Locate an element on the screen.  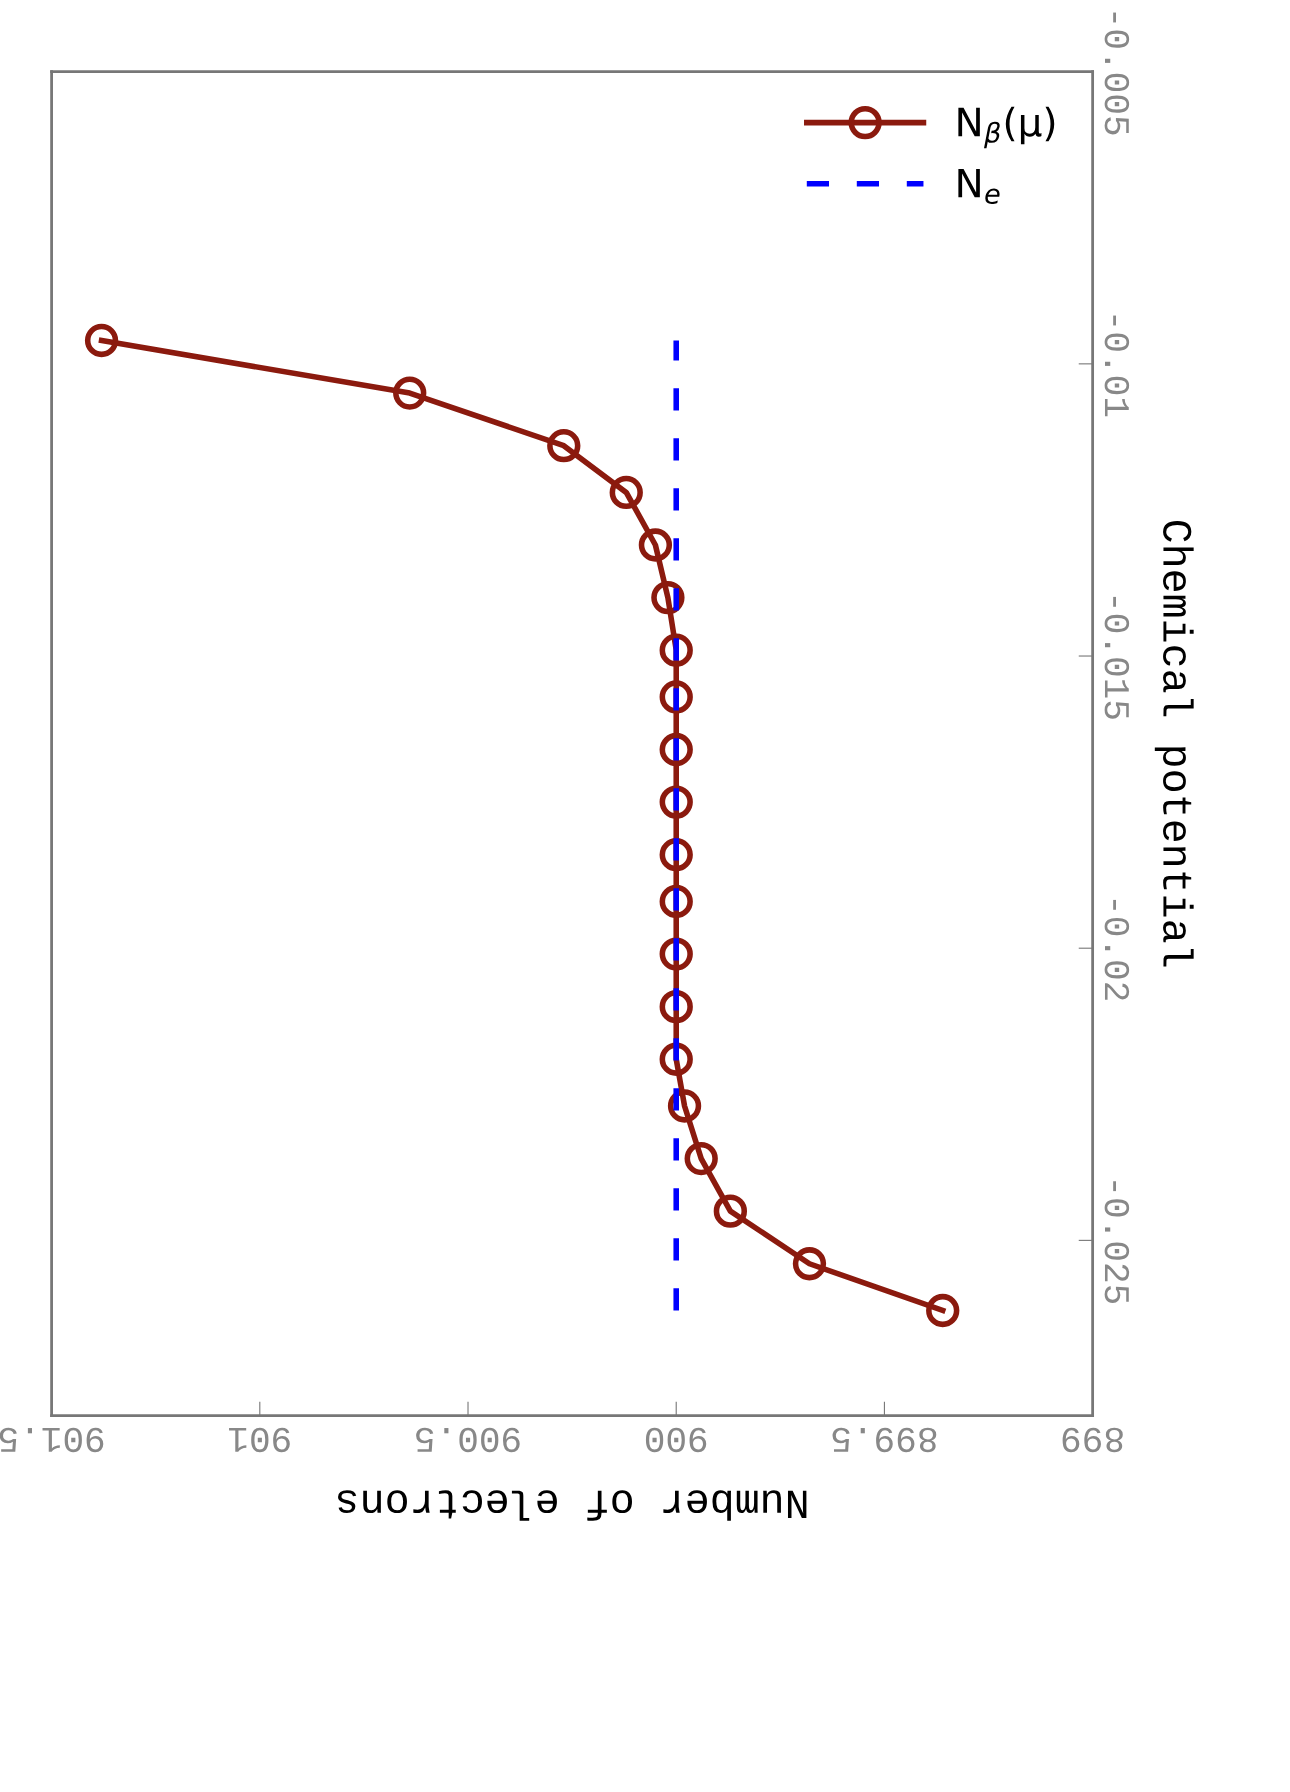
x-tick-label: 899.5 is located at coordinates (884, 1440).